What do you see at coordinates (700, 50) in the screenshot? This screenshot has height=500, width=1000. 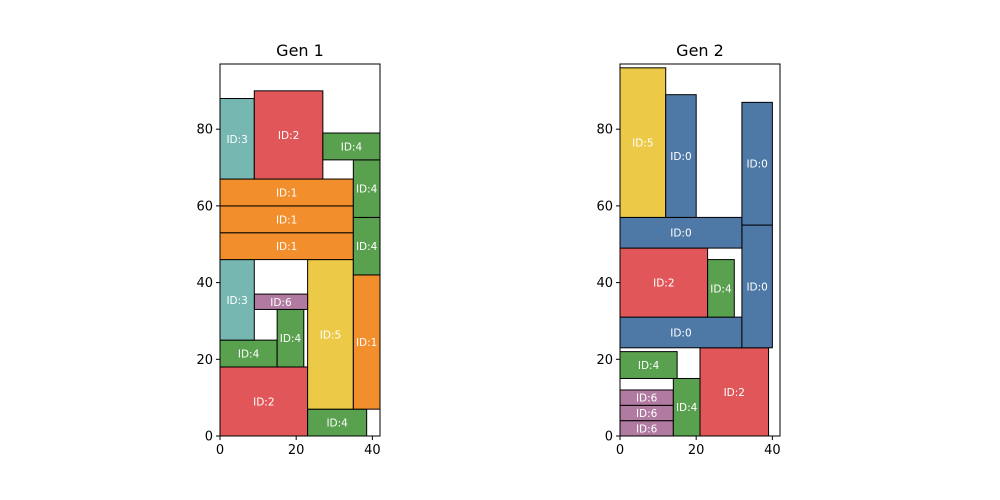 I see `panel-title: Gen 2` at bounding box center [700, 50].